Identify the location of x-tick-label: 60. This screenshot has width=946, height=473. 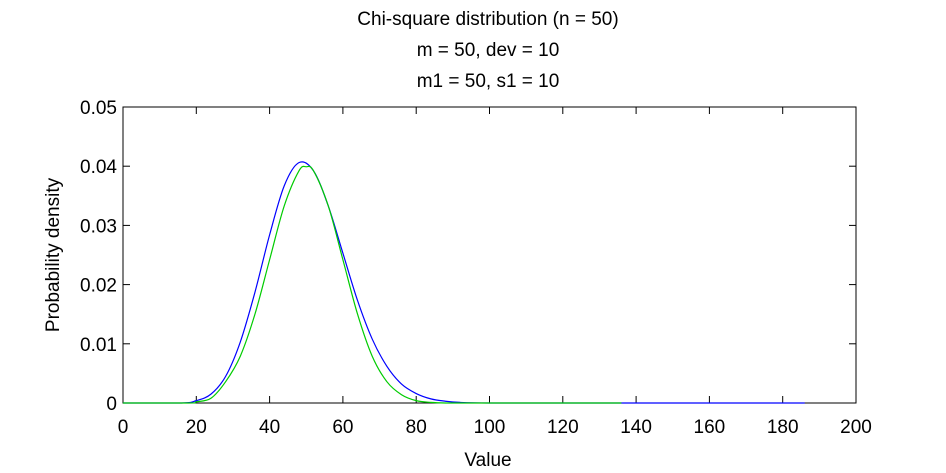
(342, 427).